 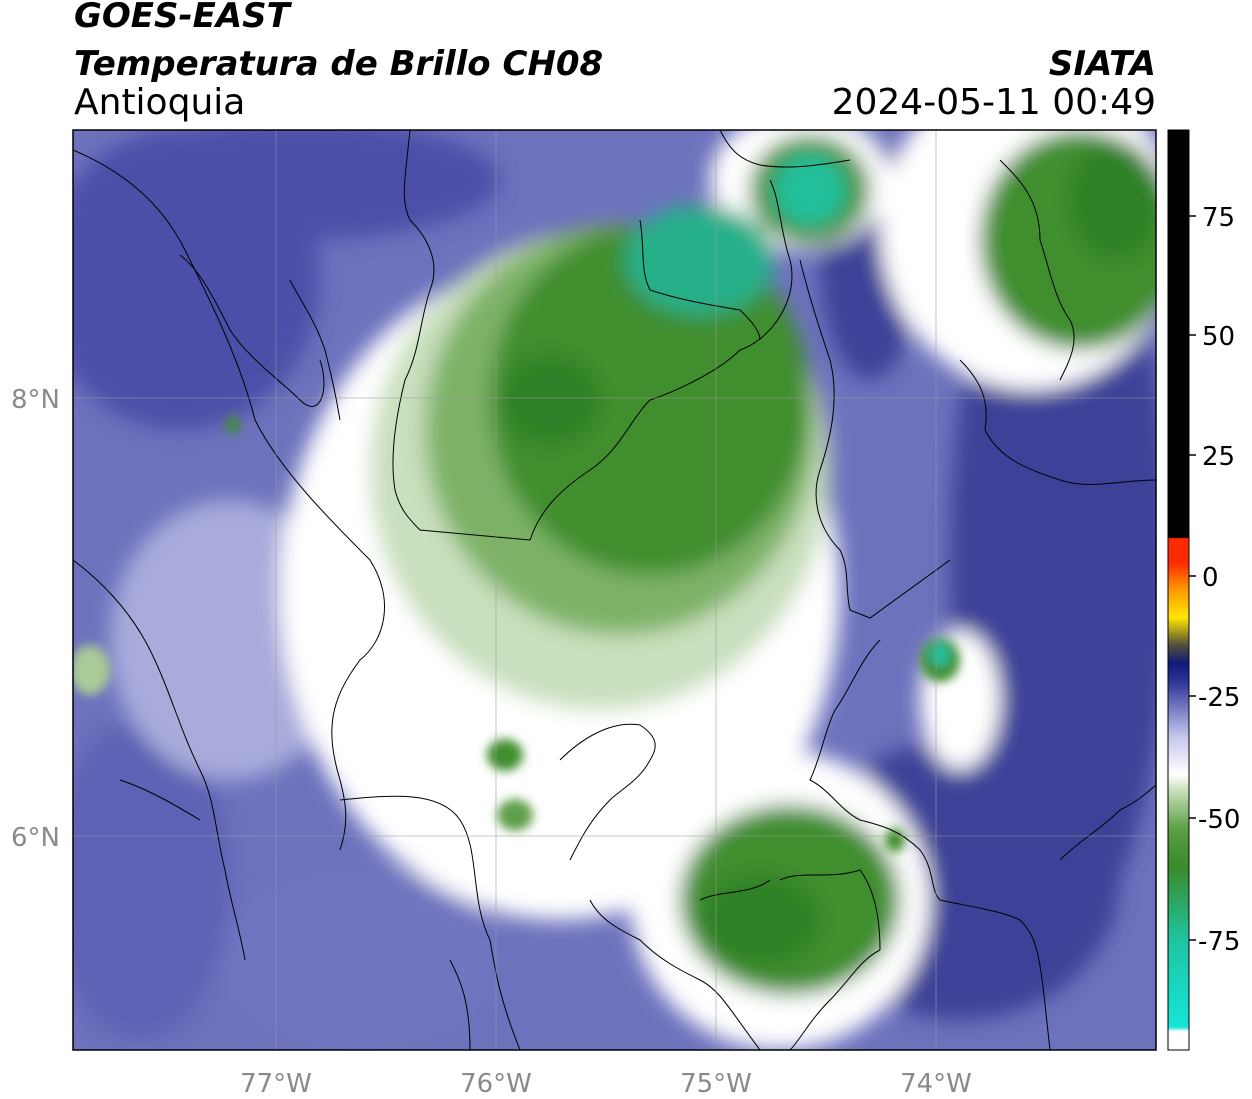 I want to click on colorbar-tick-50: 50, so click(x=1218, y=337).